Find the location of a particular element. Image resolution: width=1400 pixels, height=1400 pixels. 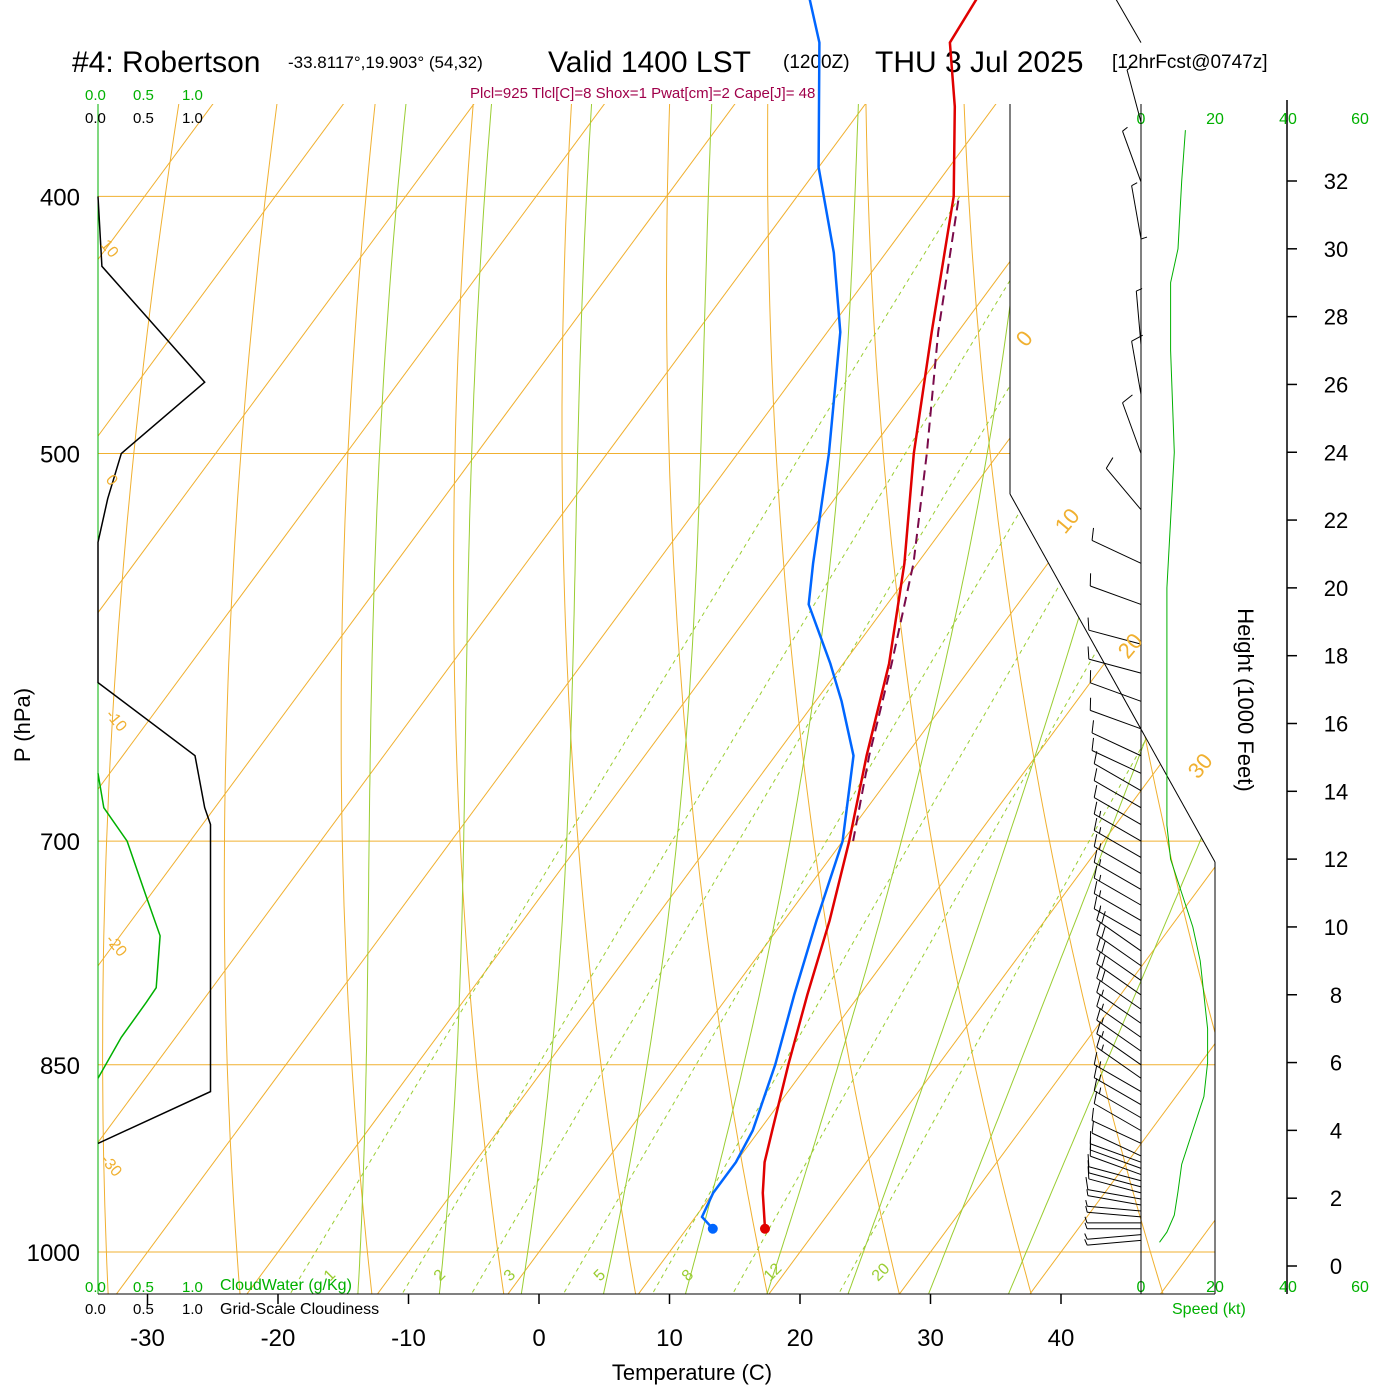

height-tick-label: 14 is located at coordinates (1336, 791).